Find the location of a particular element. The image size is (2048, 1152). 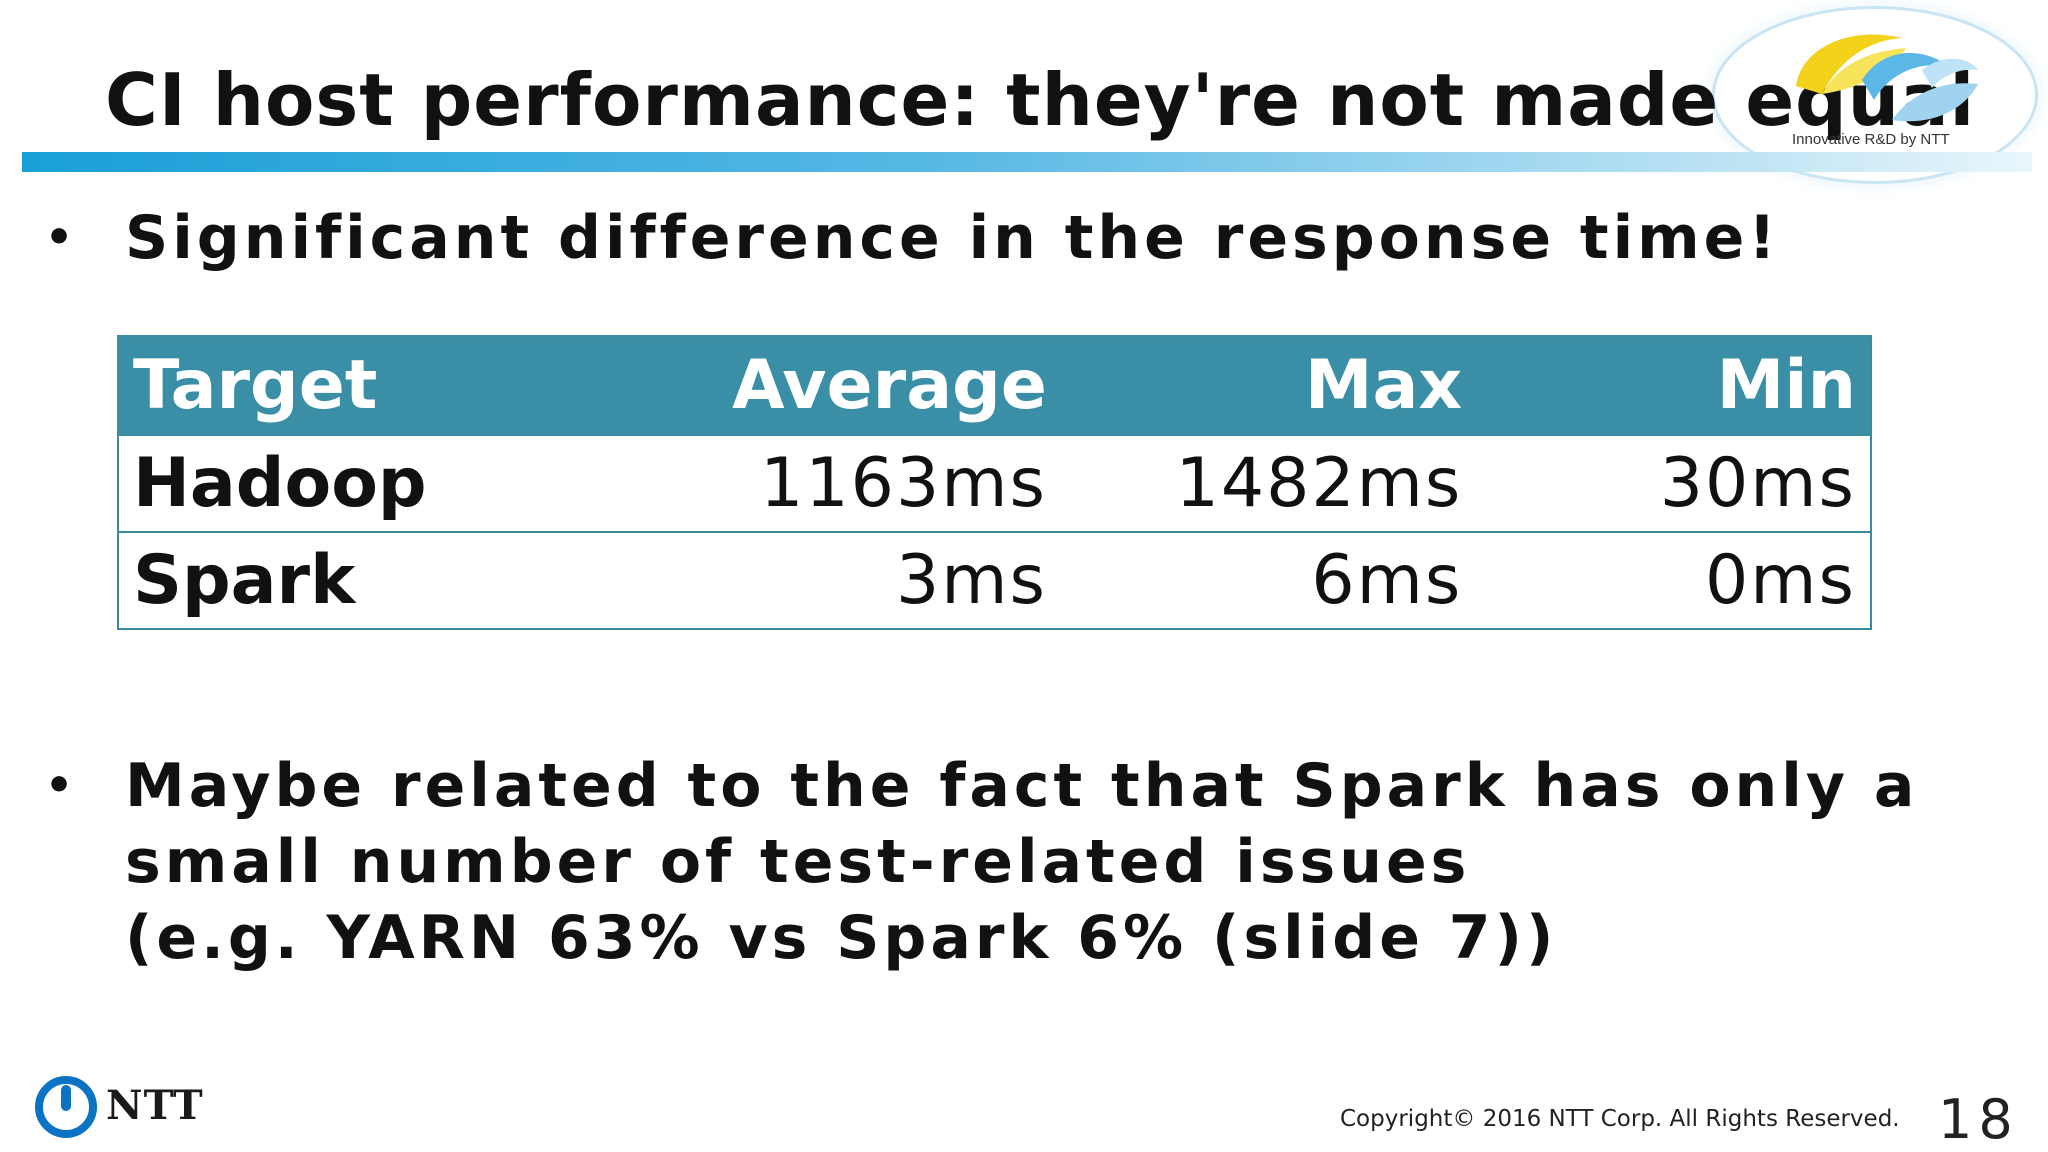

table-row: Spark 3ms 6ms 0ms is located at coordinates (994, 579).